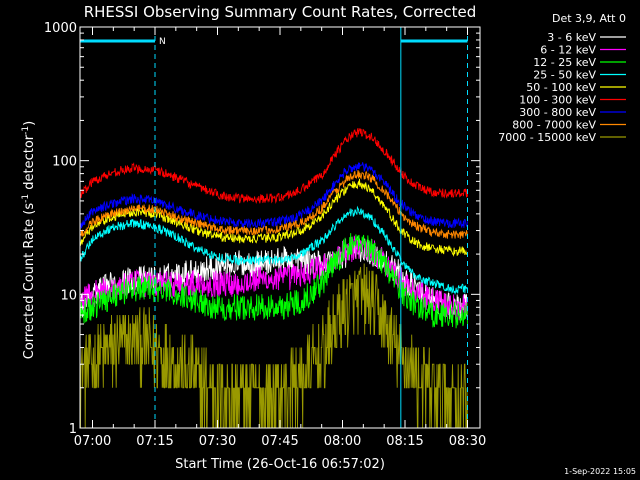 The image size is (640, 480). Describe the element at coordinates (561, 87) in the screenshot. I see `legend-label-4: 50 - 100 keV` at that location.